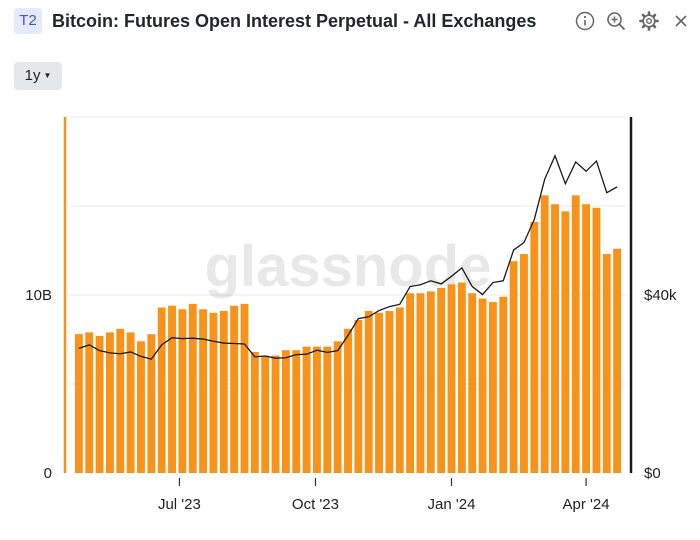 The image size is (700, 540). I want to click on right-axis-labels: $0 $40k, so click(660, 384).